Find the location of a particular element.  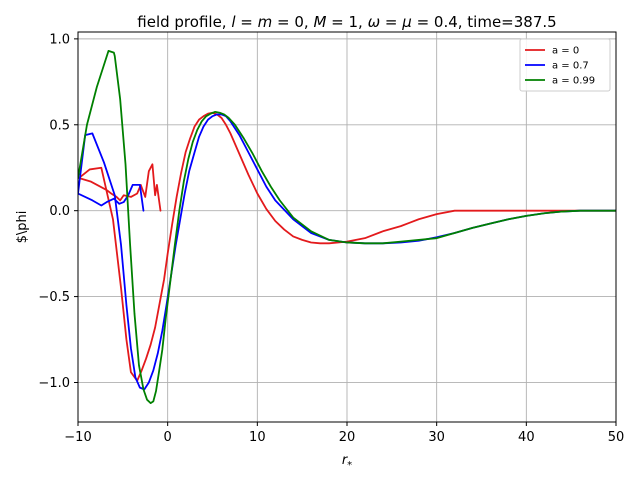

x-tick-label: 10 is located at coordinates (257, 437).